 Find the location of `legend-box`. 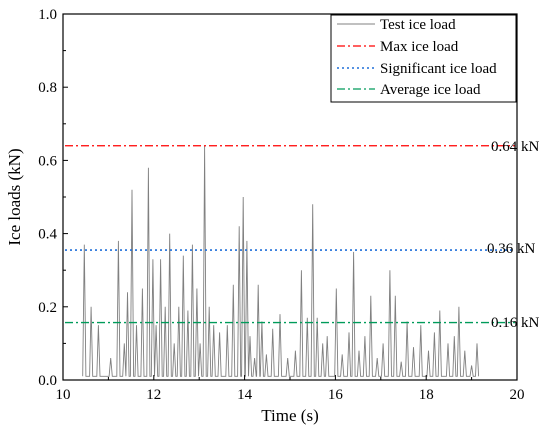

legend-box is located at coordinates (423, 58).